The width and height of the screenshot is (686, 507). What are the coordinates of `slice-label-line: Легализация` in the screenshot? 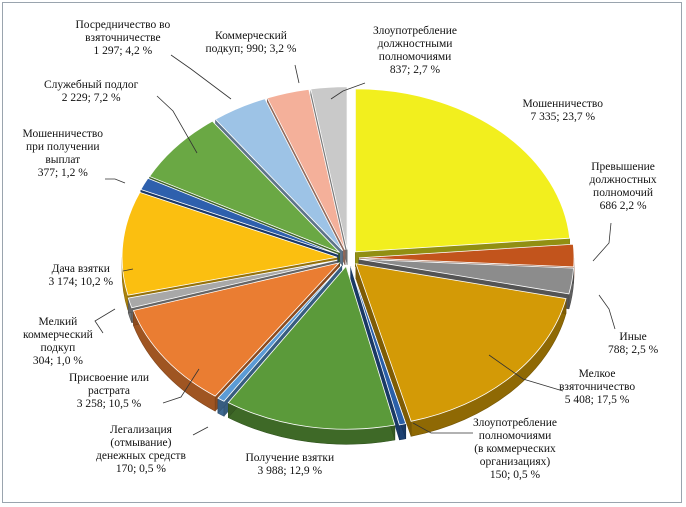 It's located at (141, 430).